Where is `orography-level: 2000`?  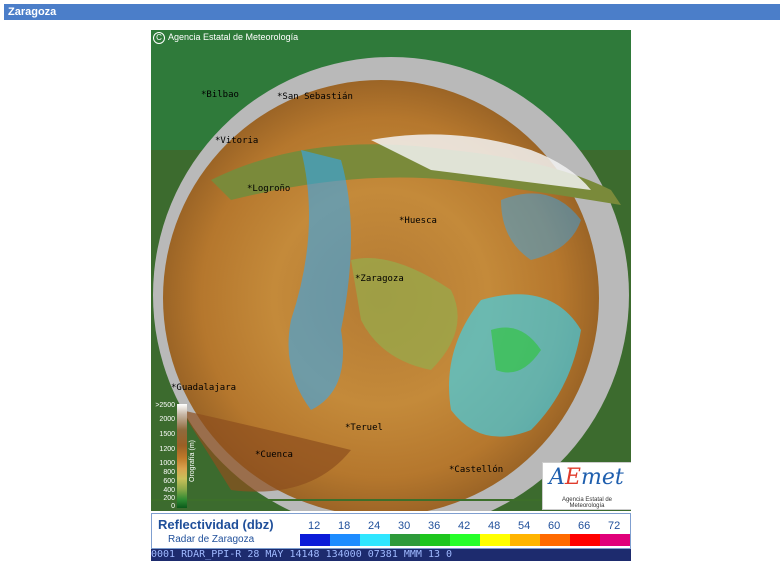 orography-level: 2000 is located at coordinates (167, 419).